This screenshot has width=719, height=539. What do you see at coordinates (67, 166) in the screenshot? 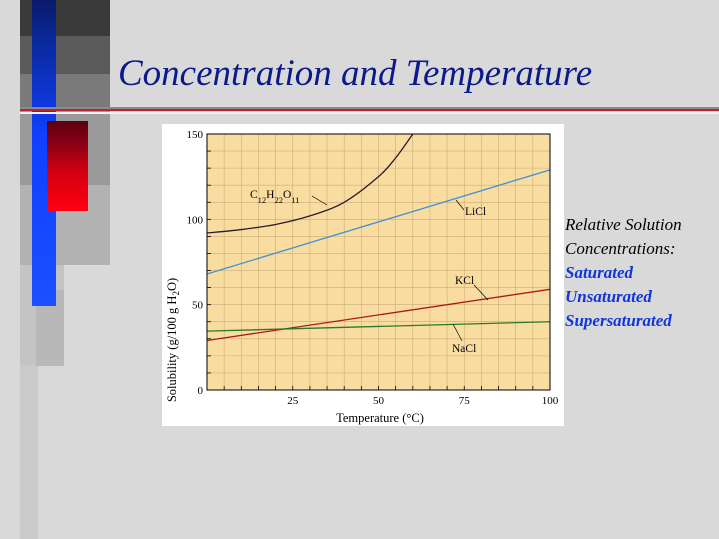
I see `red-accent-block` at bounding box center [67, 166].